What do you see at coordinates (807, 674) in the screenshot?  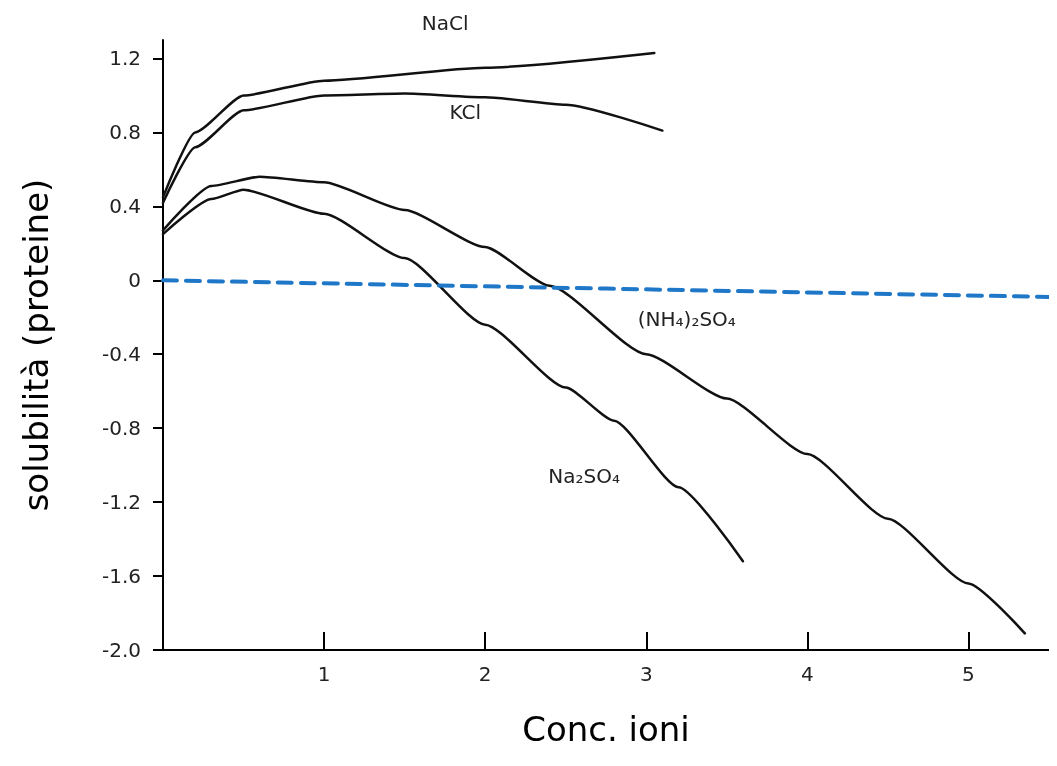 I see `x-tick-label: 4` at bounding box center [807, 674].